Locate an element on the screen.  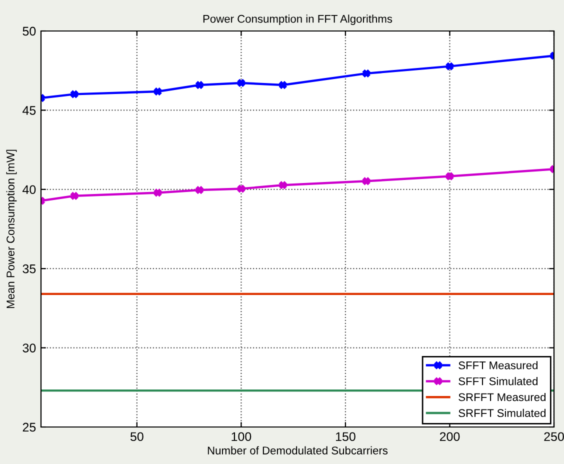
x-tick-label: 200 is located at coordinates (450, 437).